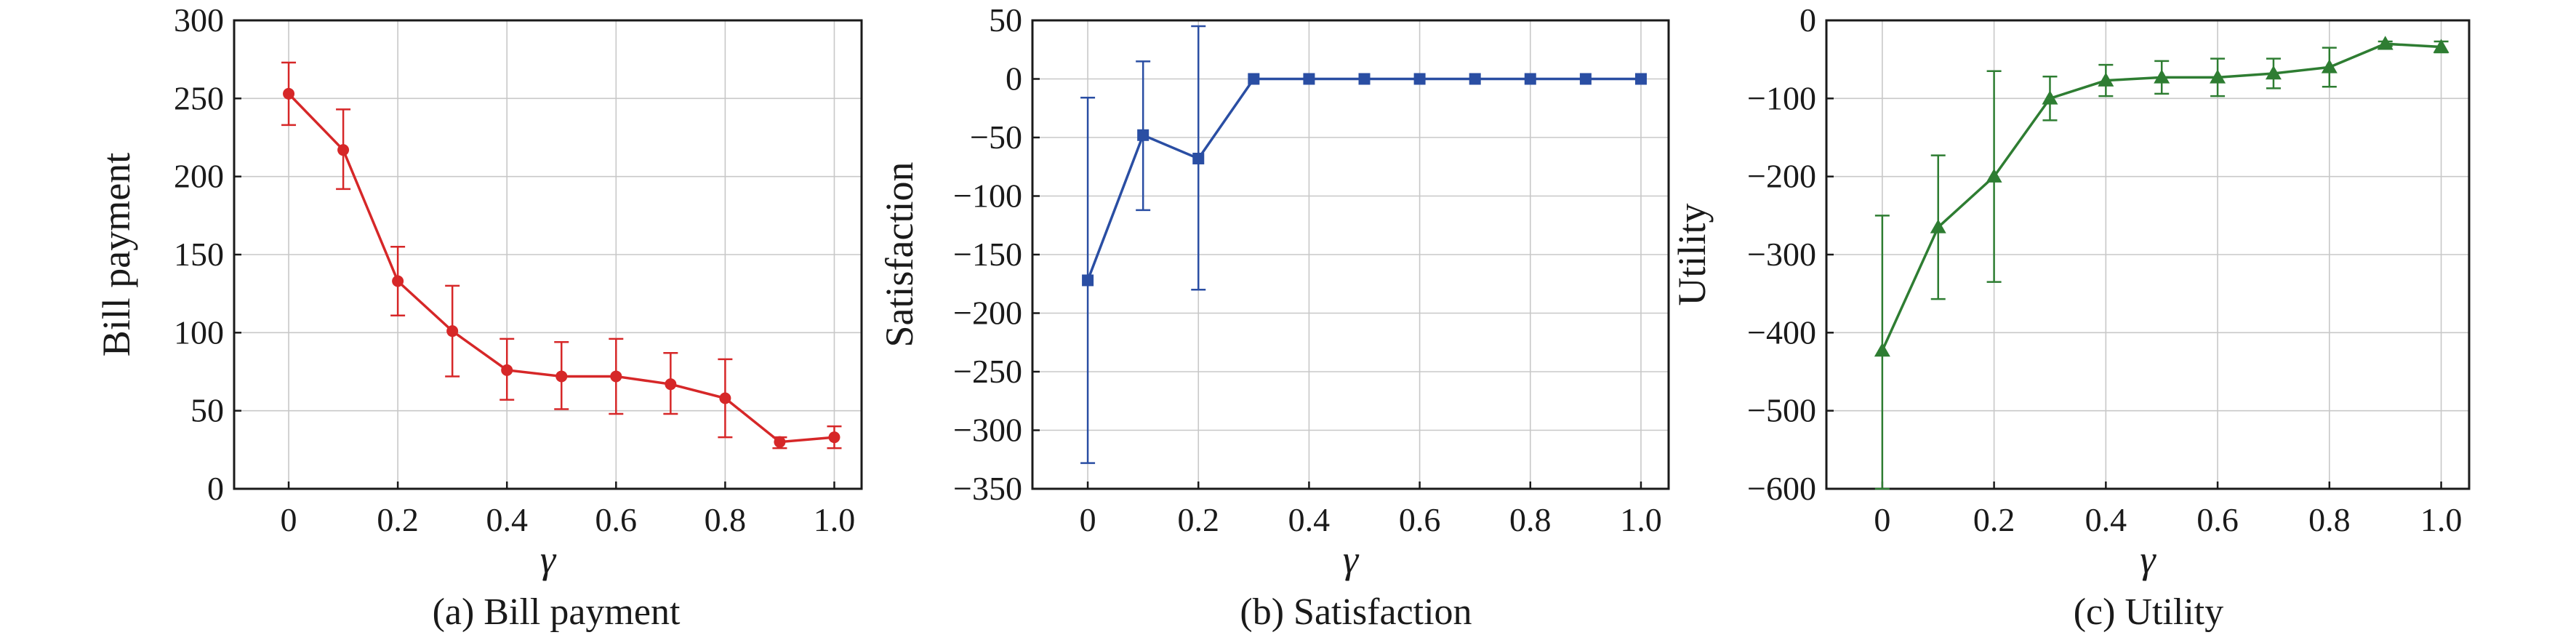 The width and height of the screenshot is (2576, 635). What do you see at coordinates (1364, 179) in the screenshot?
I see `series-line` at bounding box center [1364, 179].